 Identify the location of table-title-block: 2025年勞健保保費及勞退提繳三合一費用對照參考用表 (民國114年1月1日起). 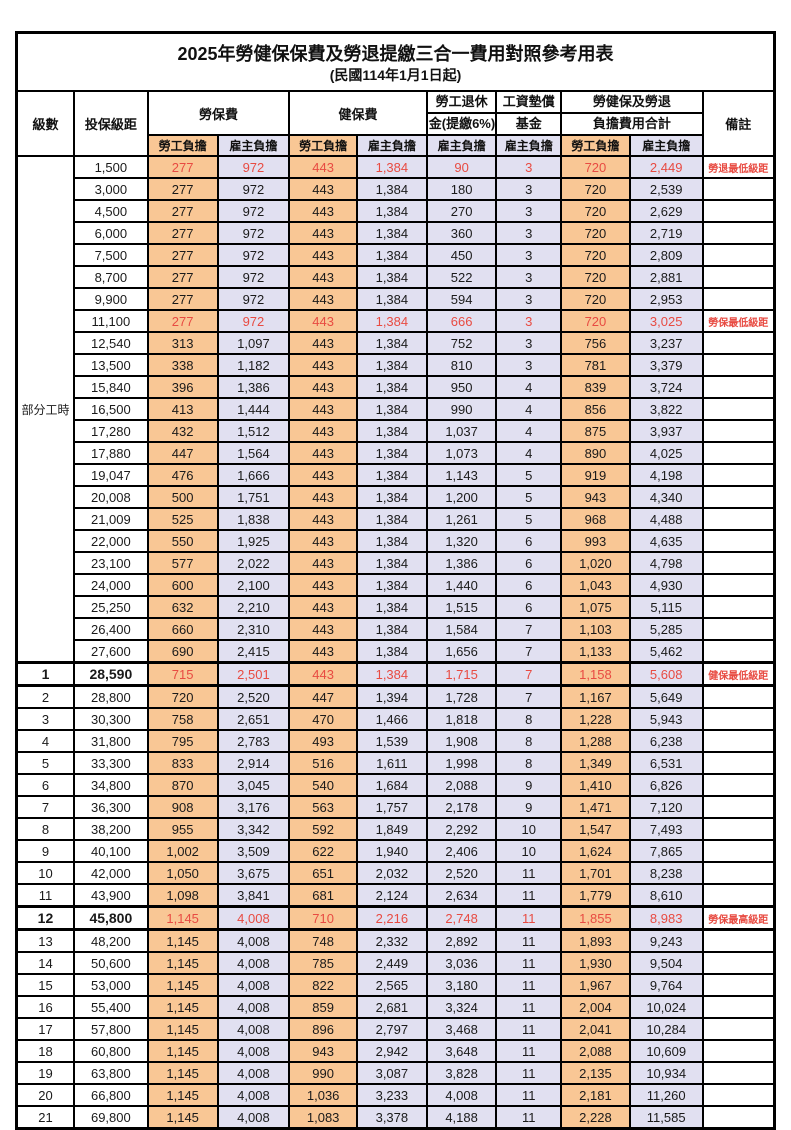
(395, 61).